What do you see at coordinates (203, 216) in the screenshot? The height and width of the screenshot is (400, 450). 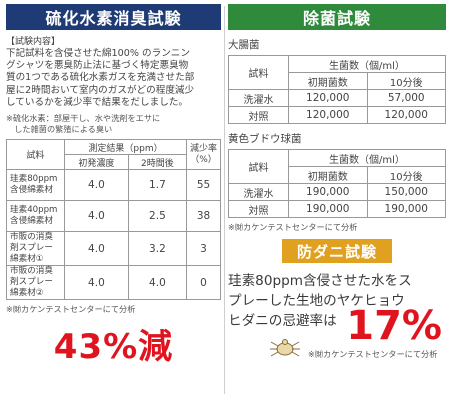 I see `rate-value: 38` at bounding box center [203, 216].